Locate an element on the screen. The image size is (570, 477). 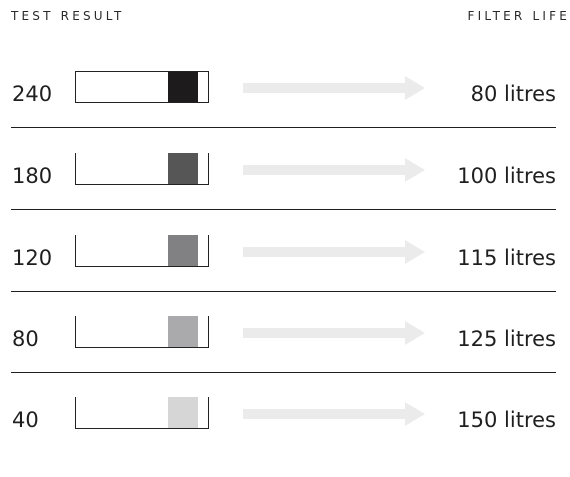
filter-life-value: 150 litres is located at coordinates (506, 420).